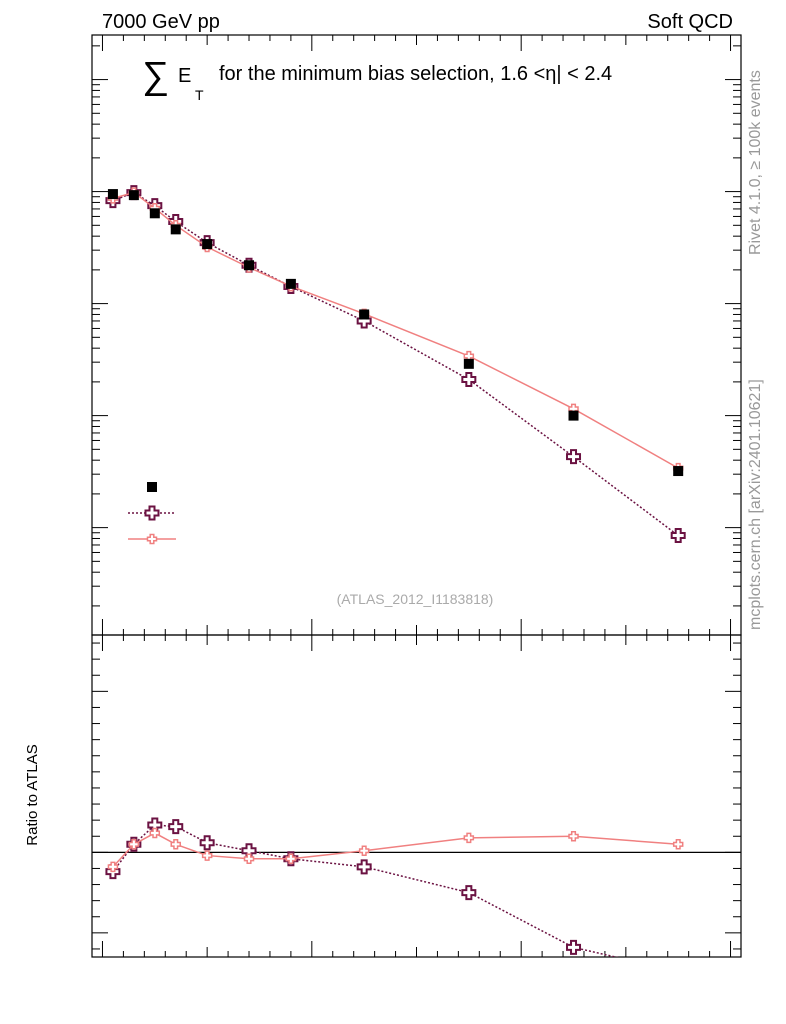  Describe the element at coordinates (161, 22) in the screenshot. I see `energy-label: 7000 GeV pp` at that location.